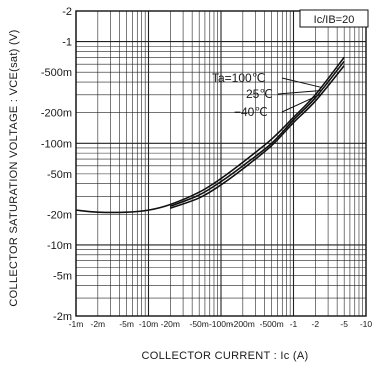 The image size is (386, 371). What do you see at coordinates (56, 73) in the screenshot?
I see `y-tick-label: -500m` at bounding box center [56, 73].